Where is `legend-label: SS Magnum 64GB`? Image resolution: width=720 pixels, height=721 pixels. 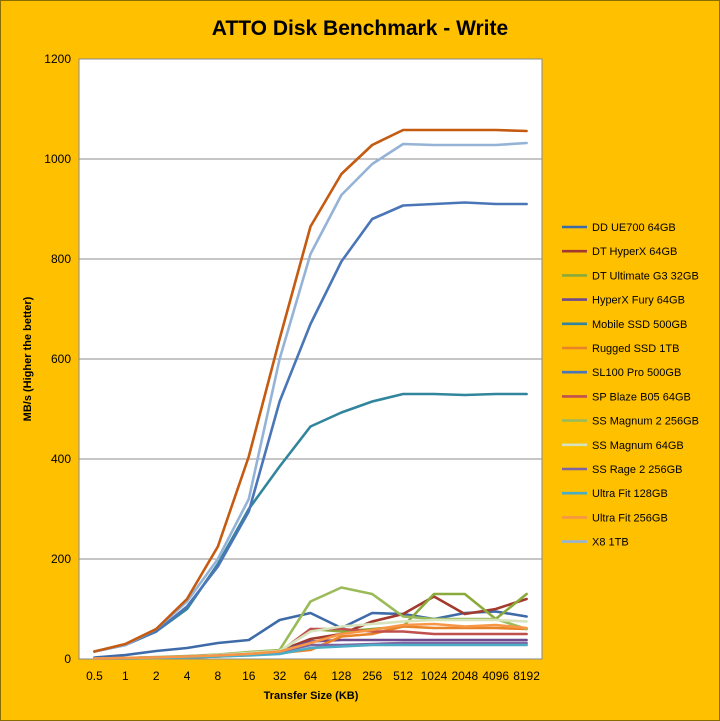 legend-label: SS Magnum 64GB is located at coordinates (638, 446).